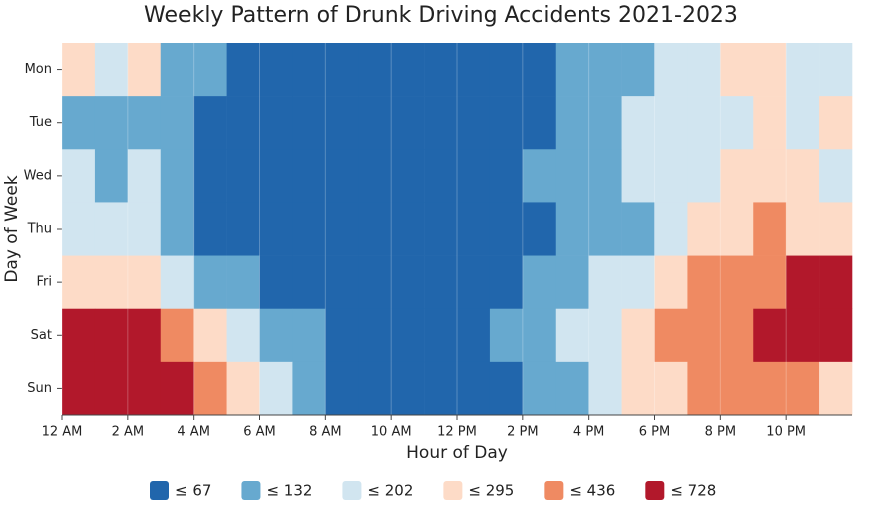 This screenshot has height=508, width=877. What do you see at coordinates (654, 432) in the screenshot?
I see `x-tick-label: 6 PM` at bounding box center [654, 432].